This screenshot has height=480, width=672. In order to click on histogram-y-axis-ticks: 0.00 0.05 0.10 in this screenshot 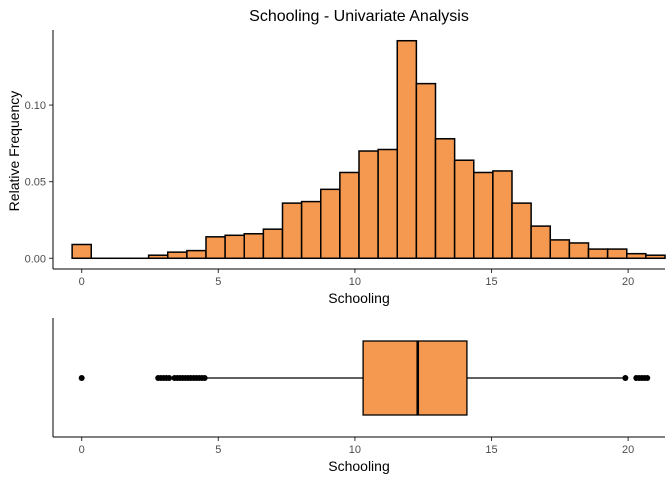, I will do `click(39, 182)`.